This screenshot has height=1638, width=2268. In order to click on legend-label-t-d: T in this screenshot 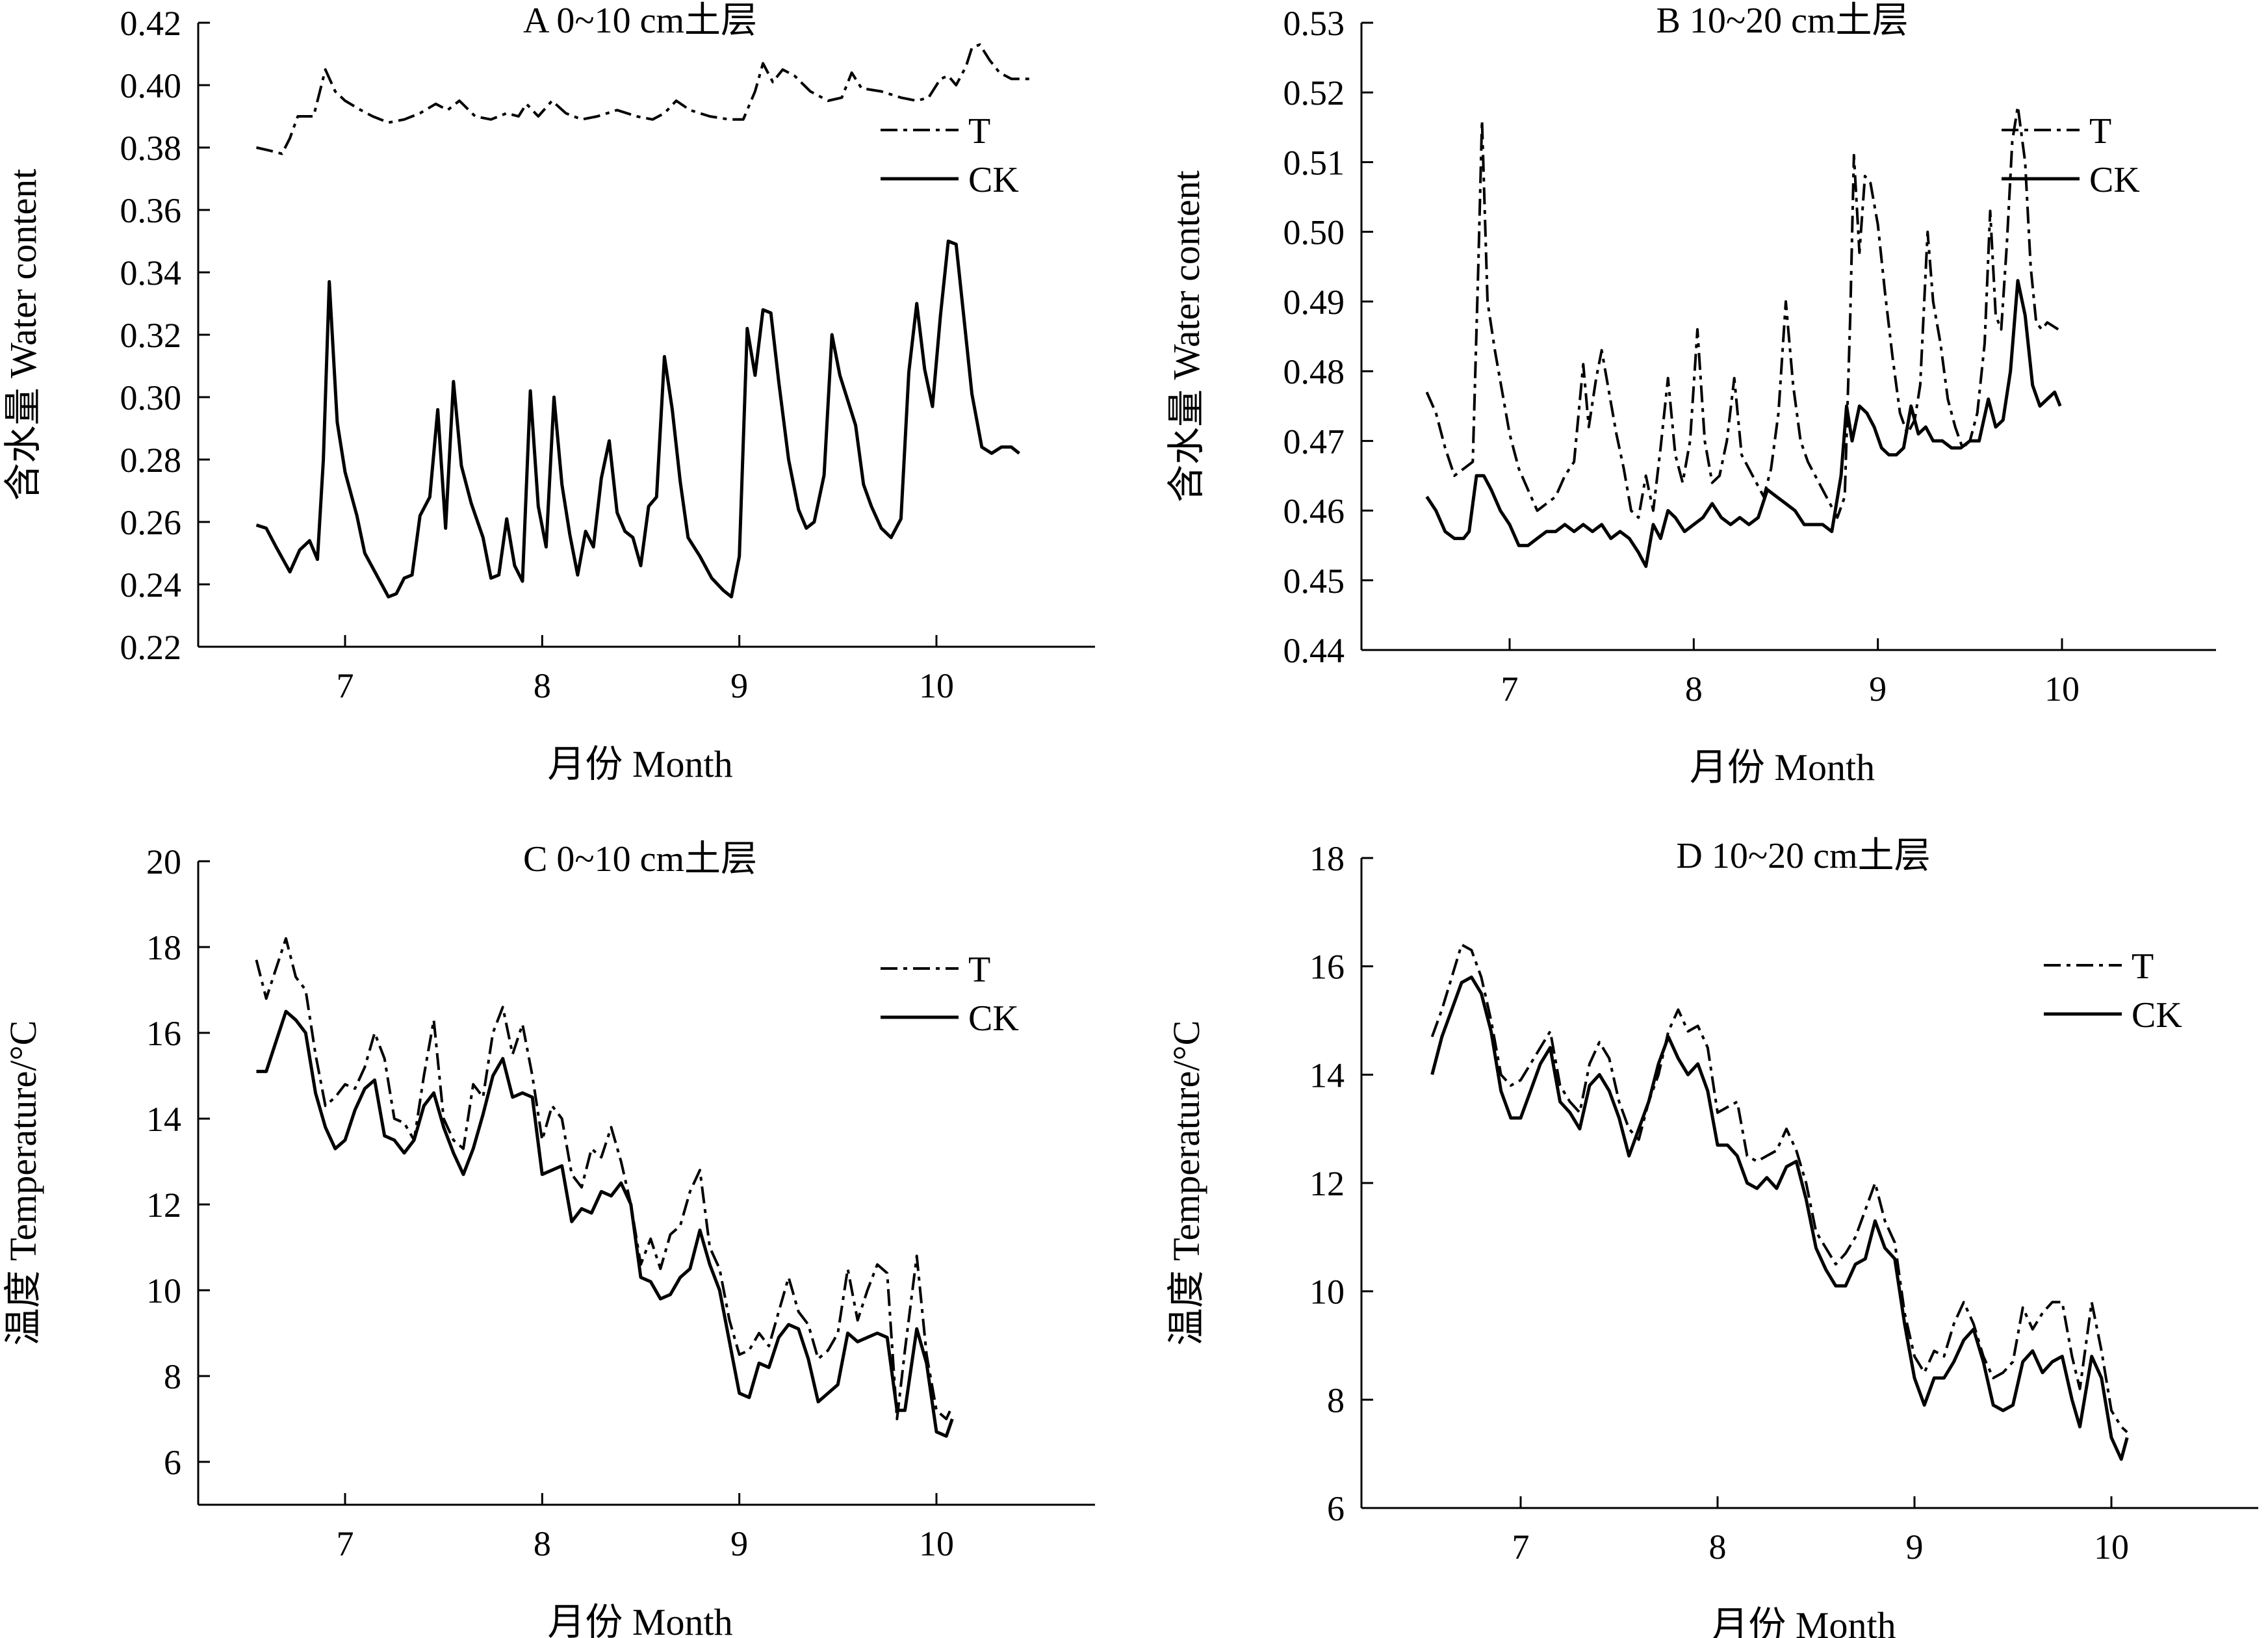, I will do `click(2143, 966)`.